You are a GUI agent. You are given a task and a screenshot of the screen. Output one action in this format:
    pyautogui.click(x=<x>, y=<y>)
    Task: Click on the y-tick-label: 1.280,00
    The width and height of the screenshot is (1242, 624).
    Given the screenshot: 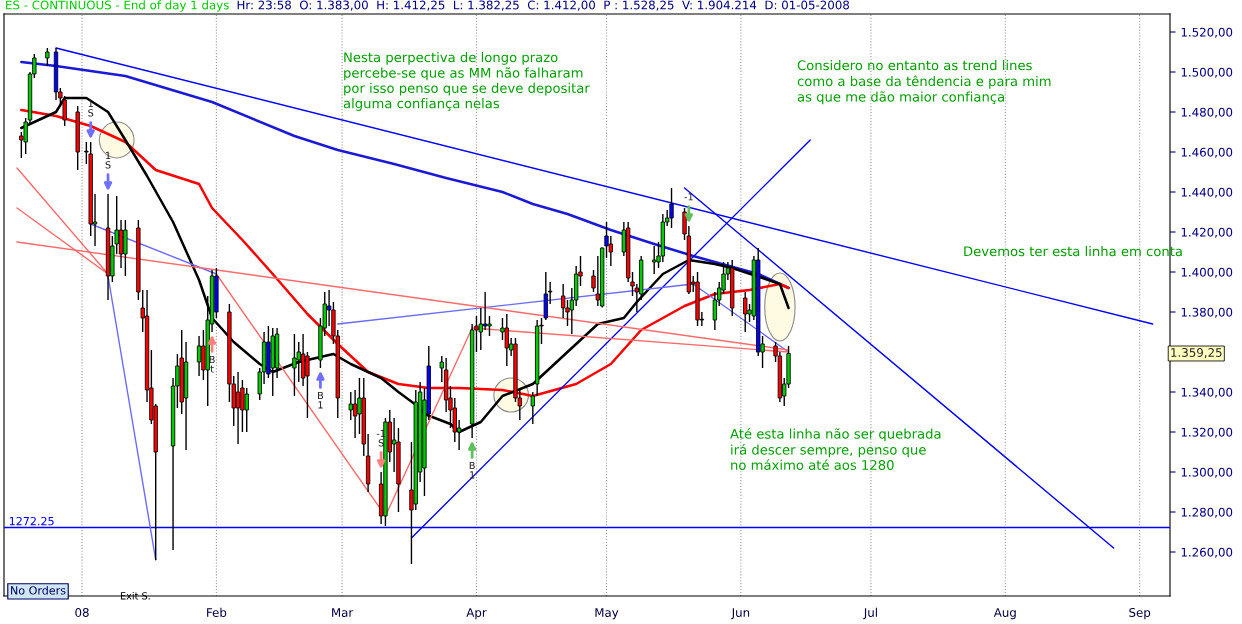 What is the action you would take?
    pyautogui.click(x=1207, y=512)
    